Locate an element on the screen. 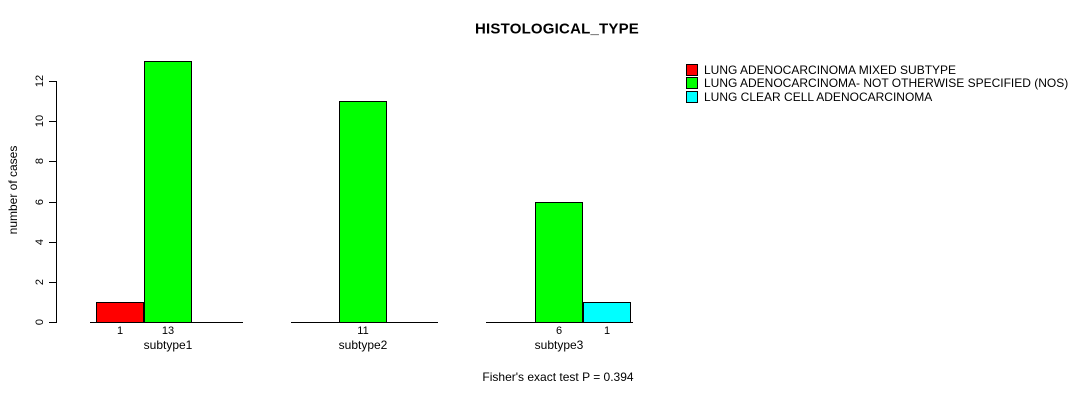 The height and width of the screenshot is (400, 1090). y-tick-label: 2 is located at coordinates (40, 281).